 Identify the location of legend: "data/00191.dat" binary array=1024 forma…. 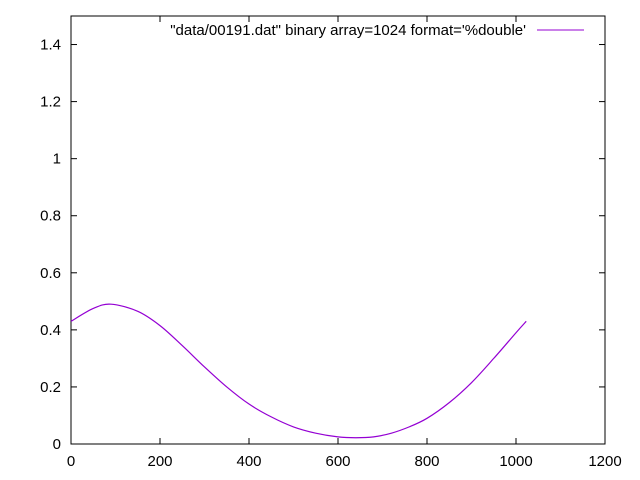
(377, 30).